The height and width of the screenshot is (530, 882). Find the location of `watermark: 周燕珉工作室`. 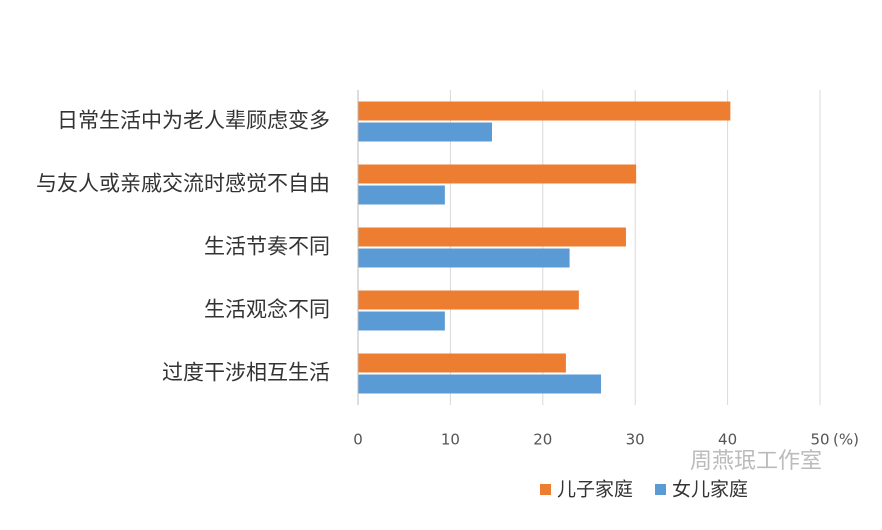

watermark: 周燕珉工作室 is located at coordinates (756, 461).